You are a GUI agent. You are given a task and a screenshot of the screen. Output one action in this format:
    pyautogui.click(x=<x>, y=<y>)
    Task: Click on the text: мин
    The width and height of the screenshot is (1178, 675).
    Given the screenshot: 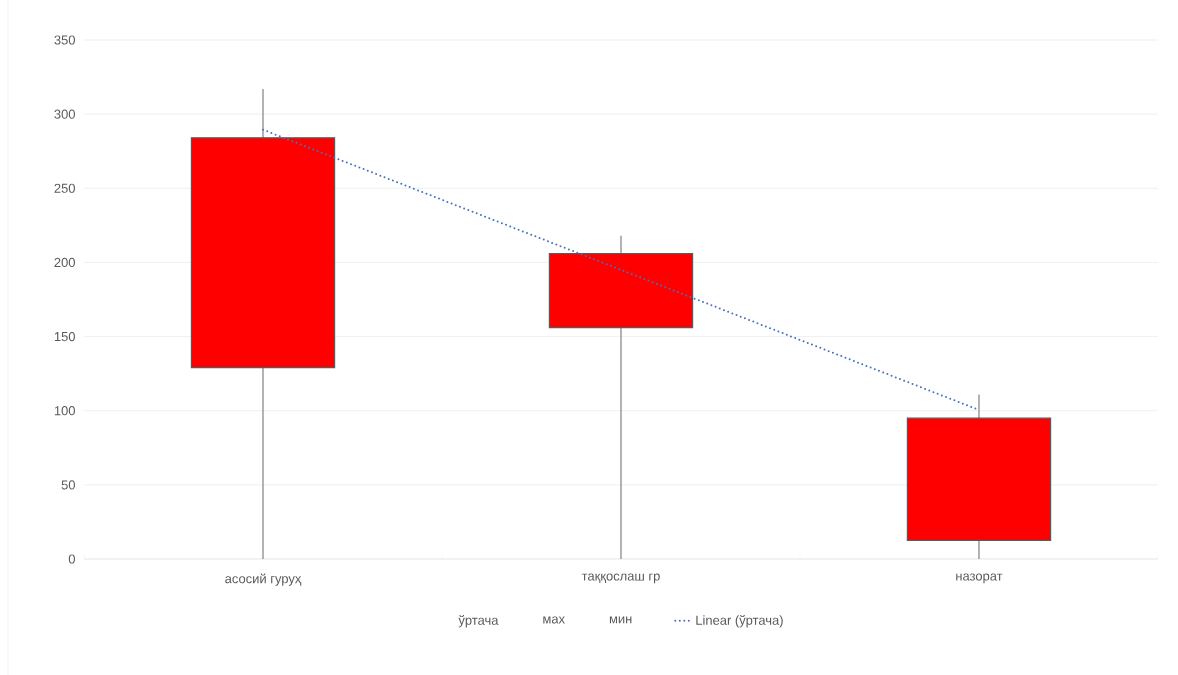 What is the action you would take?
    pyautogui.click(x=620, y=620)
    